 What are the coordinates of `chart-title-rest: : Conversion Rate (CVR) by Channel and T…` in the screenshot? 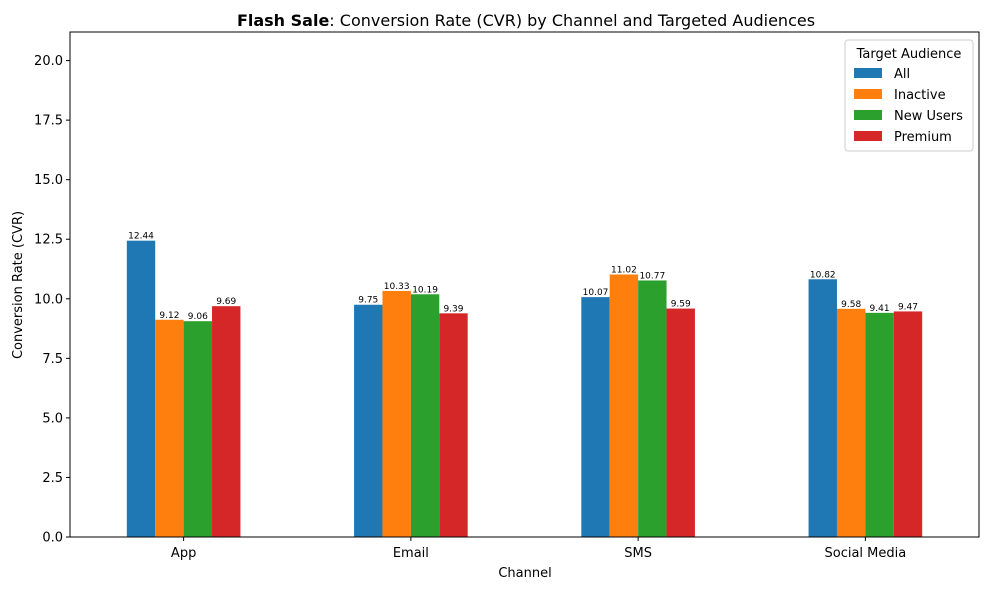 It's located at (572, 20).